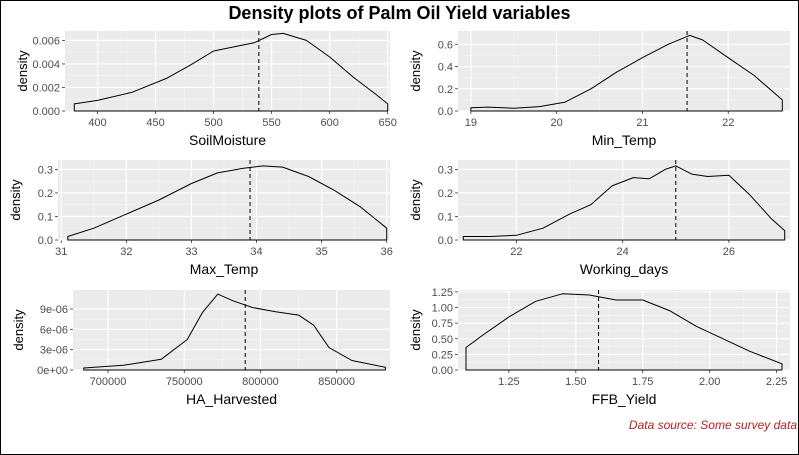 The height and width of the screenshot is (455, 799). Describe the element at coordinates (709, 382) in the screenshot. I see `x-tick-label: 2.00` at that location.